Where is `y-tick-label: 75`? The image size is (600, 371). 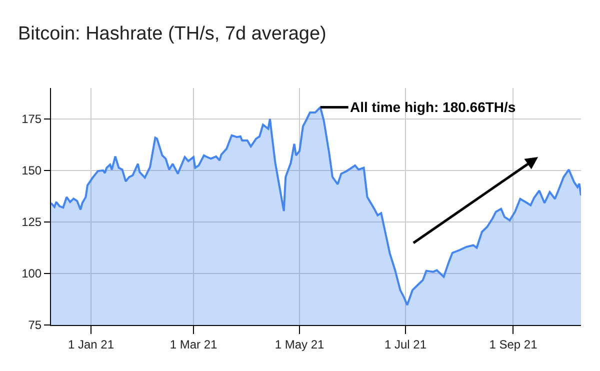 y-tick-label: 75 is located at coordinates (35, 325).